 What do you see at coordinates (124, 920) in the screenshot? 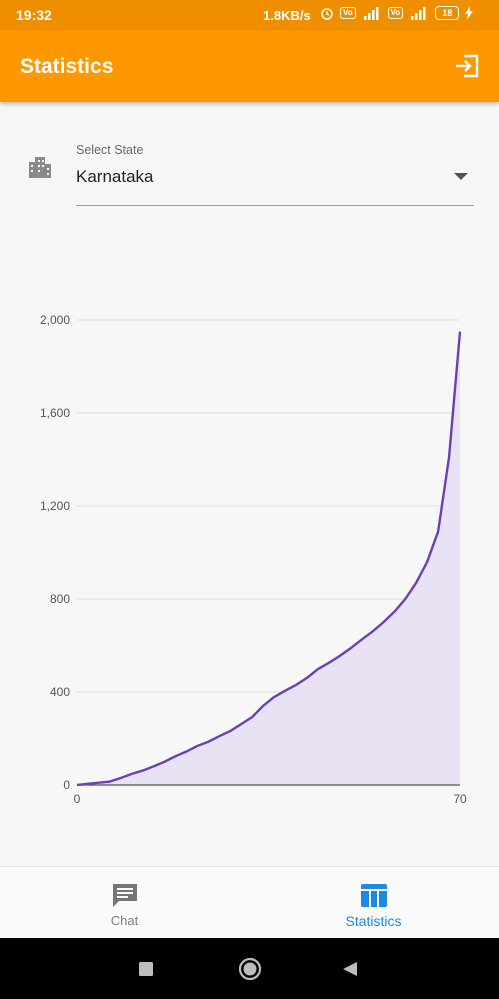
I see `nav-label-chat: Chat` at bounding box center [124, 920].